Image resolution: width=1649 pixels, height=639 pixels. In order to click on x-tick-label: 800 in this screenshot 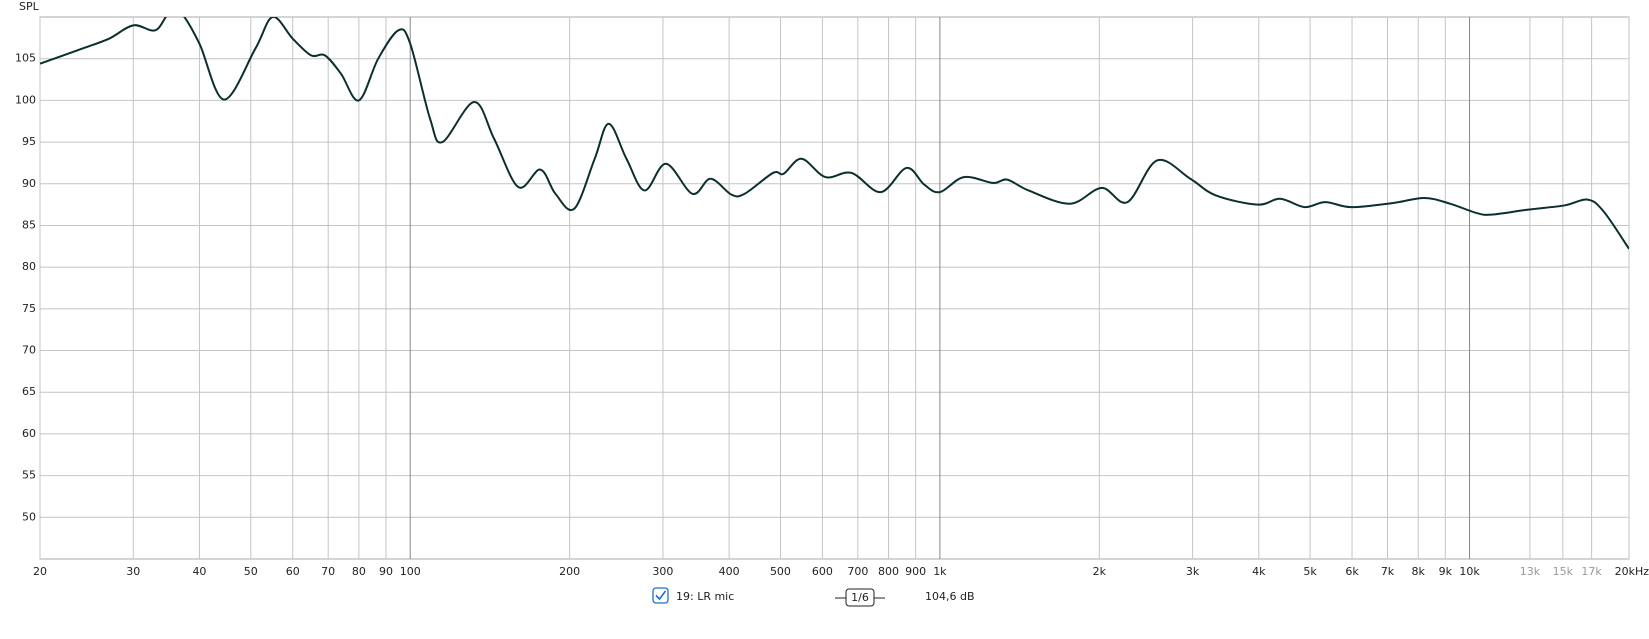, I will do `click(888, 571)`.